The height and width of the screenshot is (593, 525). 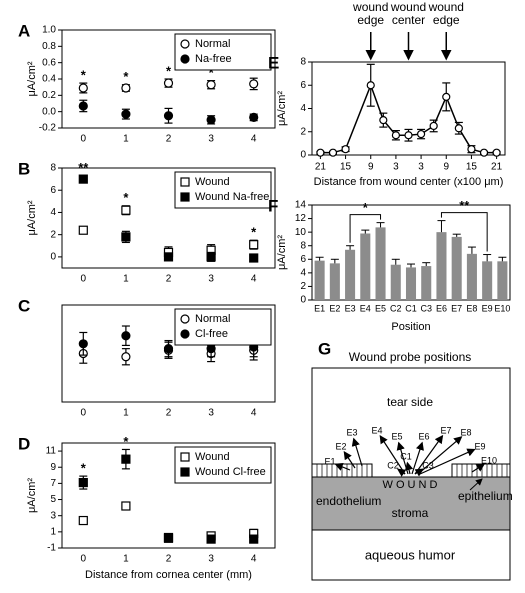 I want to click on panel-letter: G, so click(x=324, y=348).